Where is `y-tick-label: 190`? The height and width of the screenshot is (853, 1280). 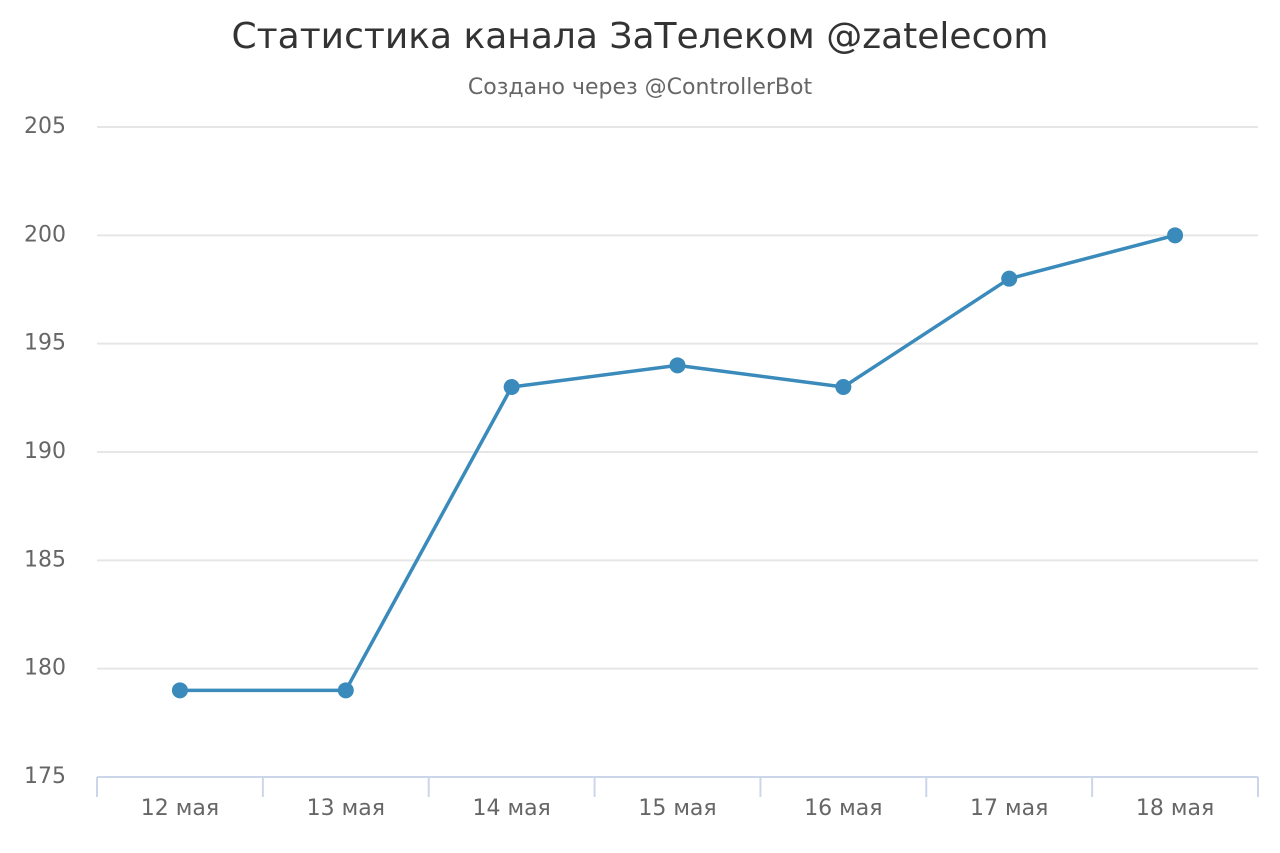 y-tick-label: 190 is located at coordinates (45, 451).